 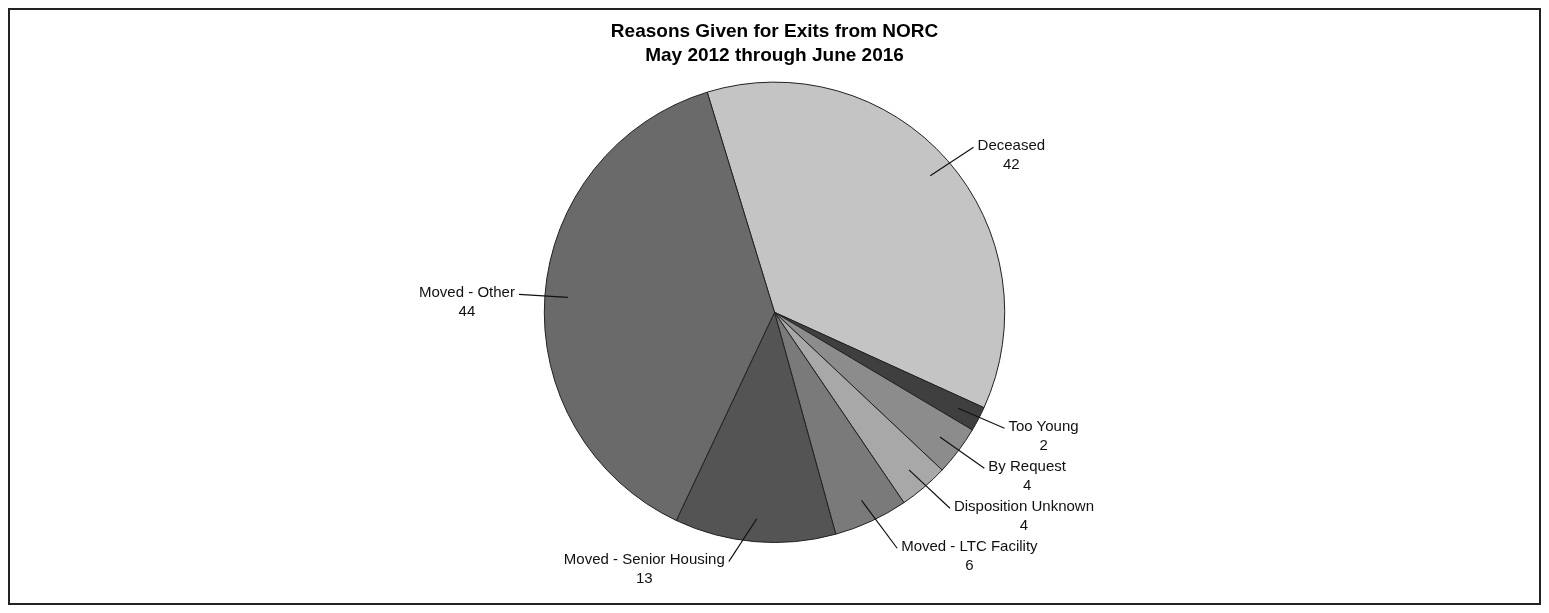 I want to click on slice-label: By Request, so click(x=1027, y=465).